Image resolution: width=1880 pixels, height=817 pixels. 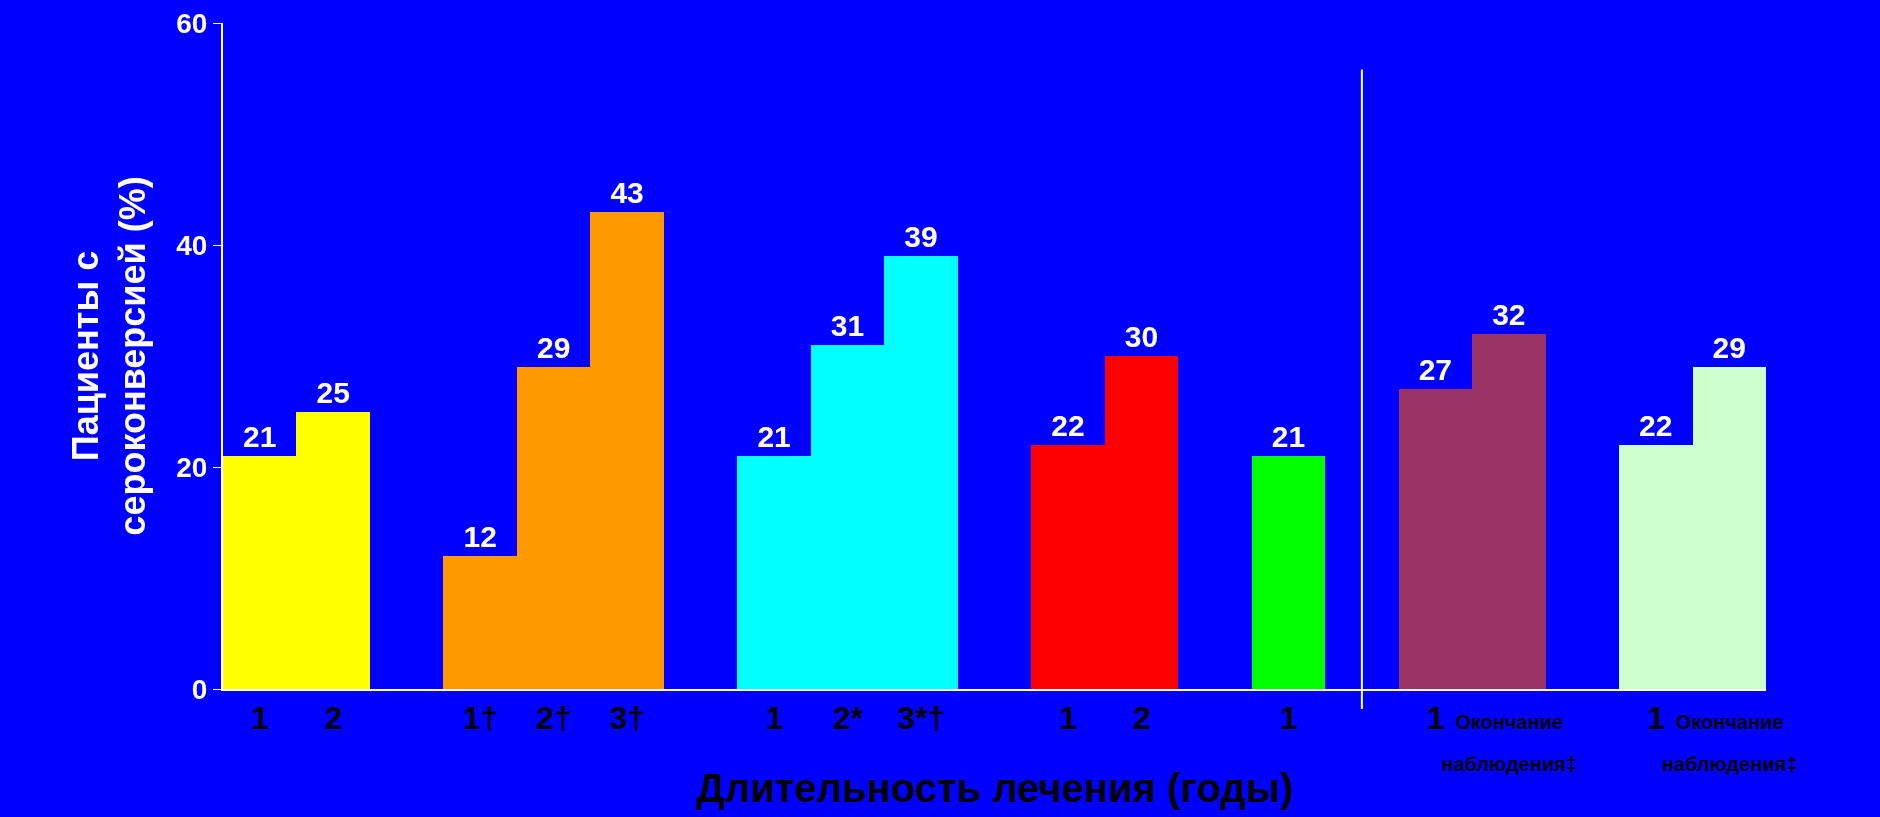 I want to click on x-axis-title: Длительность лечения (годы), so click(x=994, y=788).